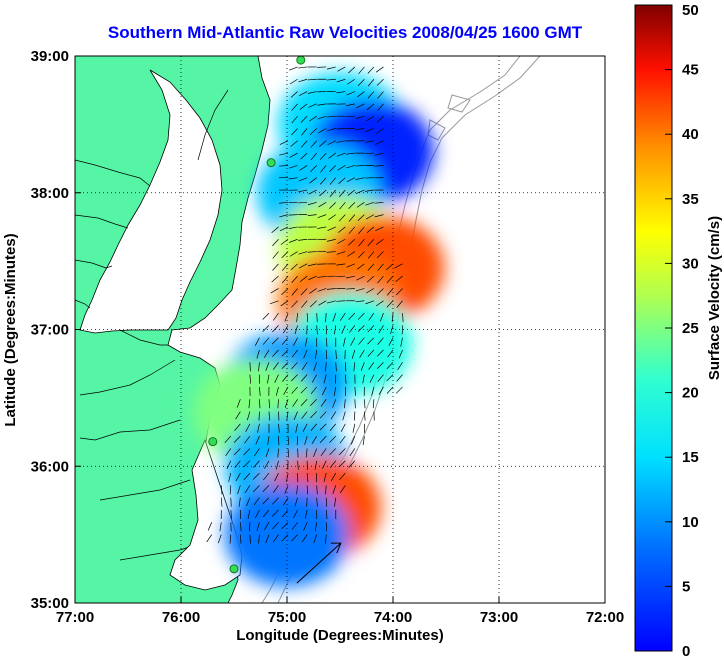 This screenshot has width=724, height=659. What do you see at coordinates (287, 617) in the screenshot?
I see `x-tick-label: 75:00` at bounding box center [287, 617].